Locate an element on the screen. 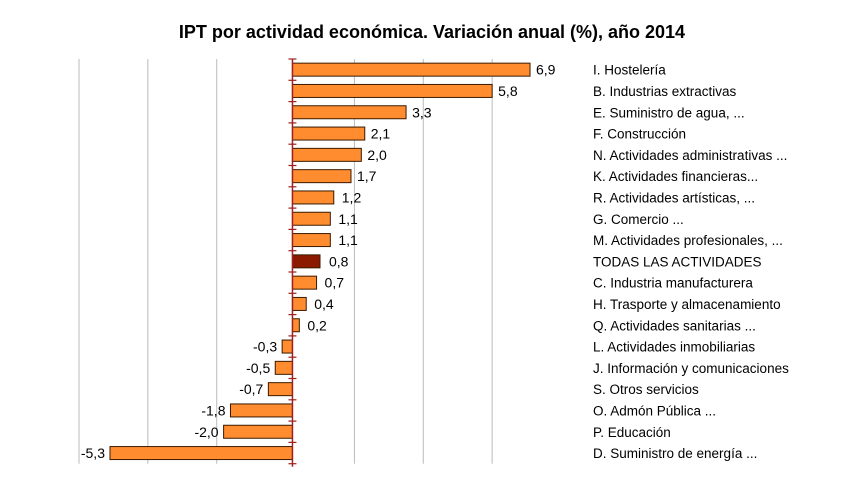 The width and height of the screenshot is (864, 504). category-label: P. Educación is located at coordinates (632, 432).